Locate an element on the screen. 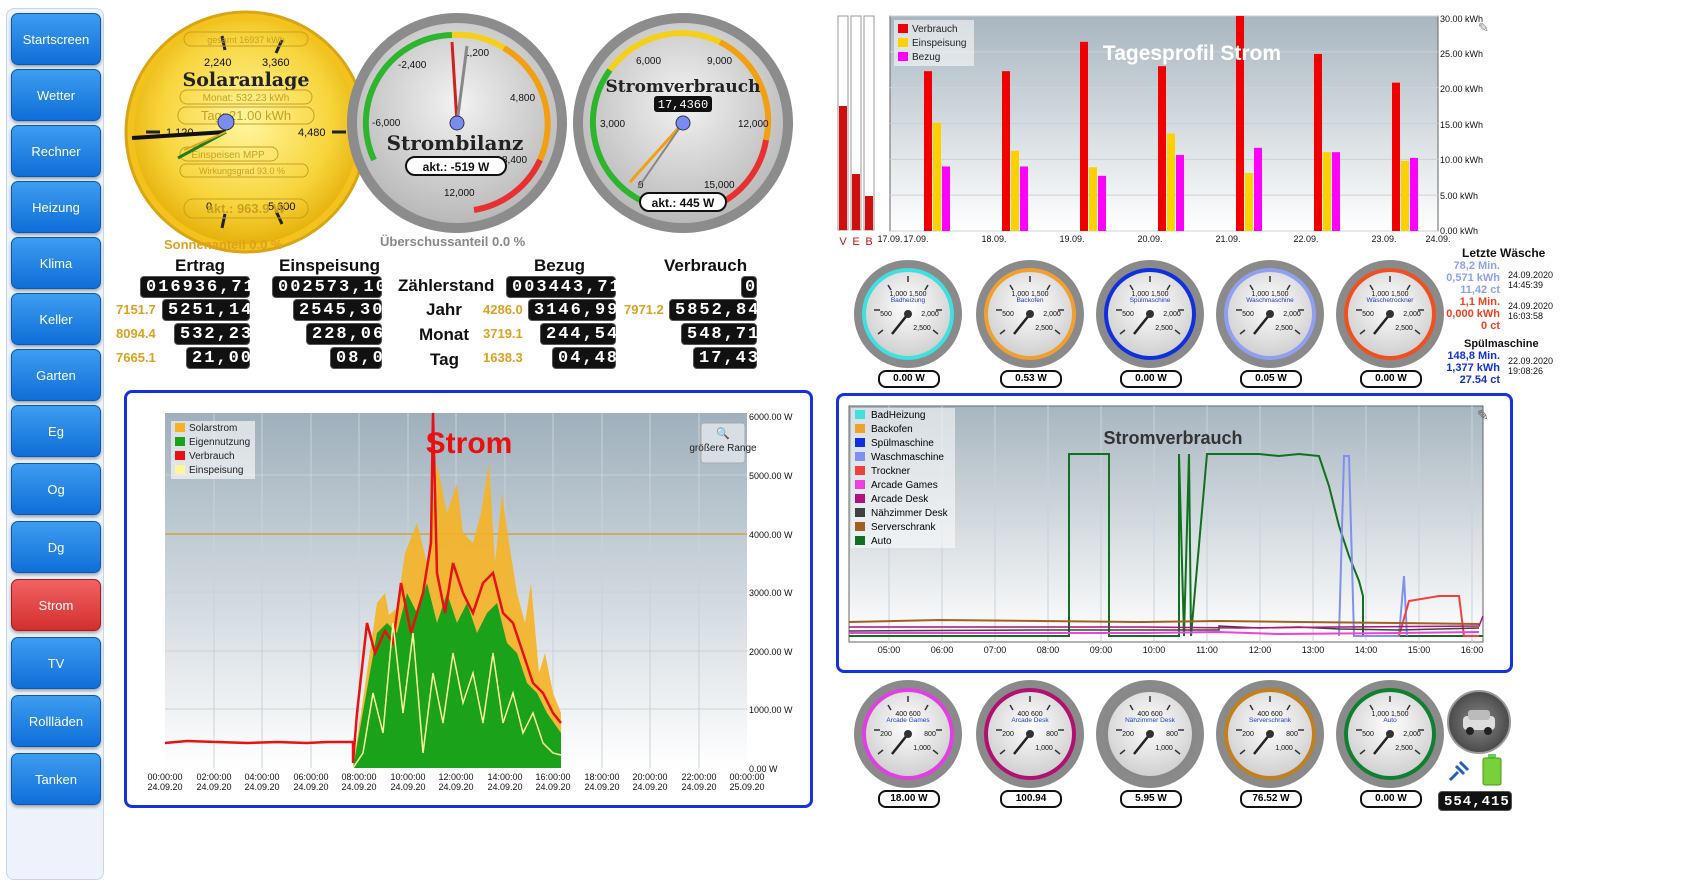 This screenshot has height=889, width=1703. sv-x-tick: 09:00 is located at coordinates (1101, 650).